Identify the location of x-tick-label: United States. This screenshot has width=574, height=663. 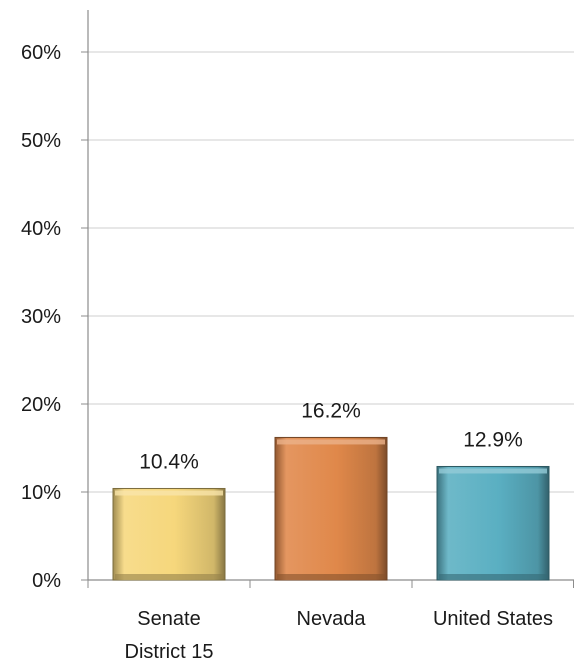
(493, 619).